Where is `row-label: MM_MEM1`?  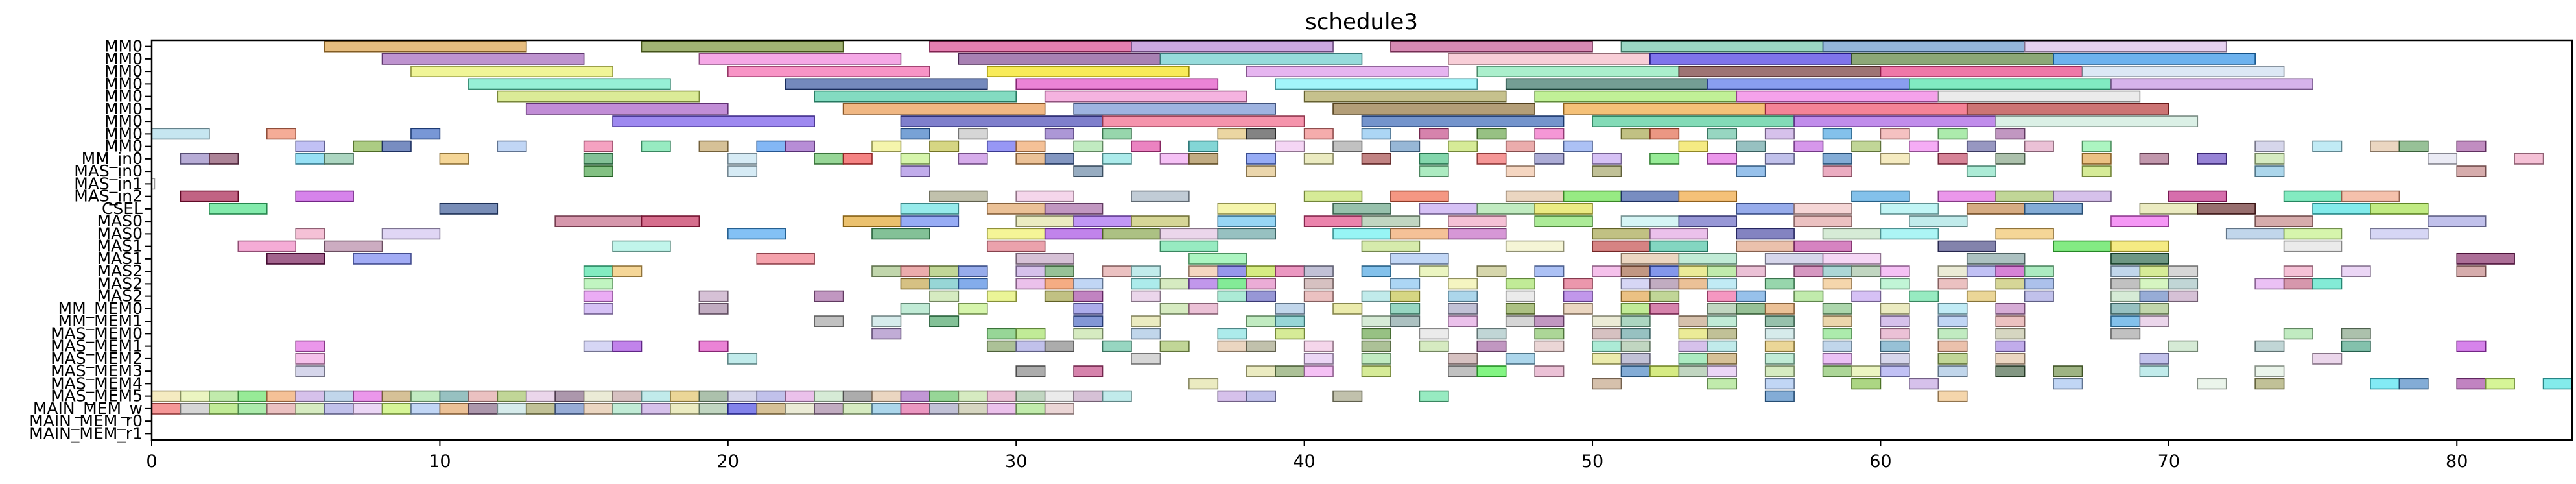
row-label: MM_MEM1 is located at coordinates (101, 320).